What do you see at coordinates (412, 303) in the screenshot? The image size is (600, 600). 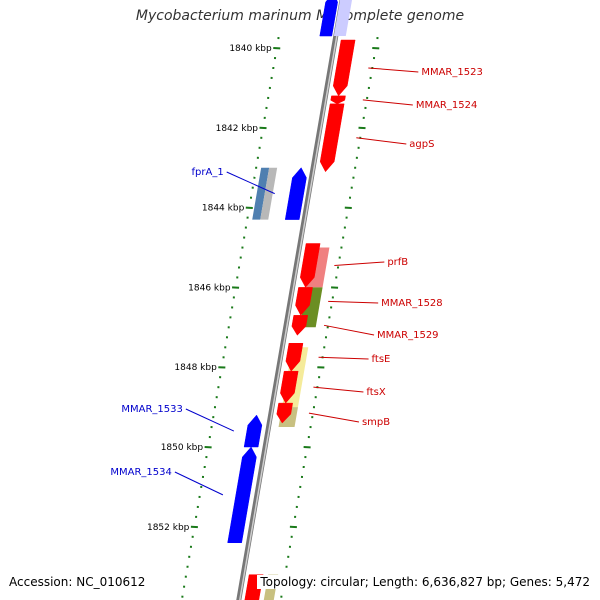 I see `gene-label: MMAR_1528` at bounding box center [412, 303].